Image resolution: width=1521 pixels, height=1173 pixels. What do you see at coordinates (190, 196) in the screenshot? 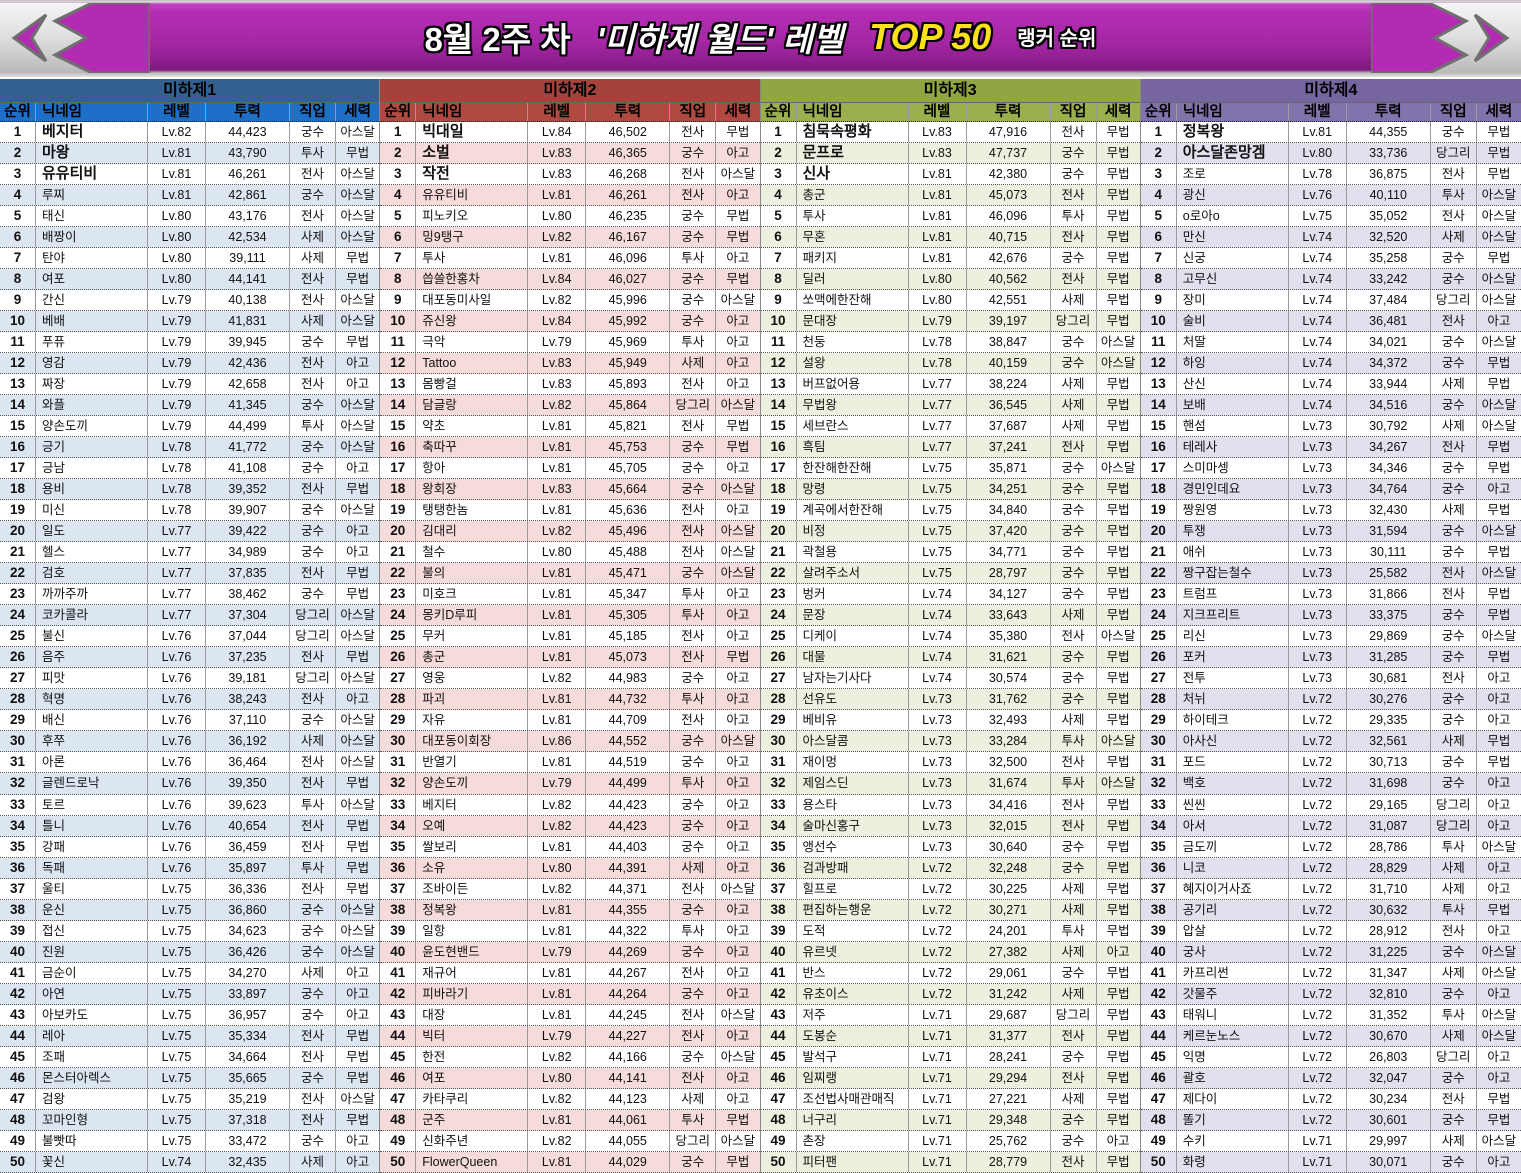
I see `table-row: 4 루찌 Lv.81 42,861 궁수 아스달` at bounding box center [190, 196].